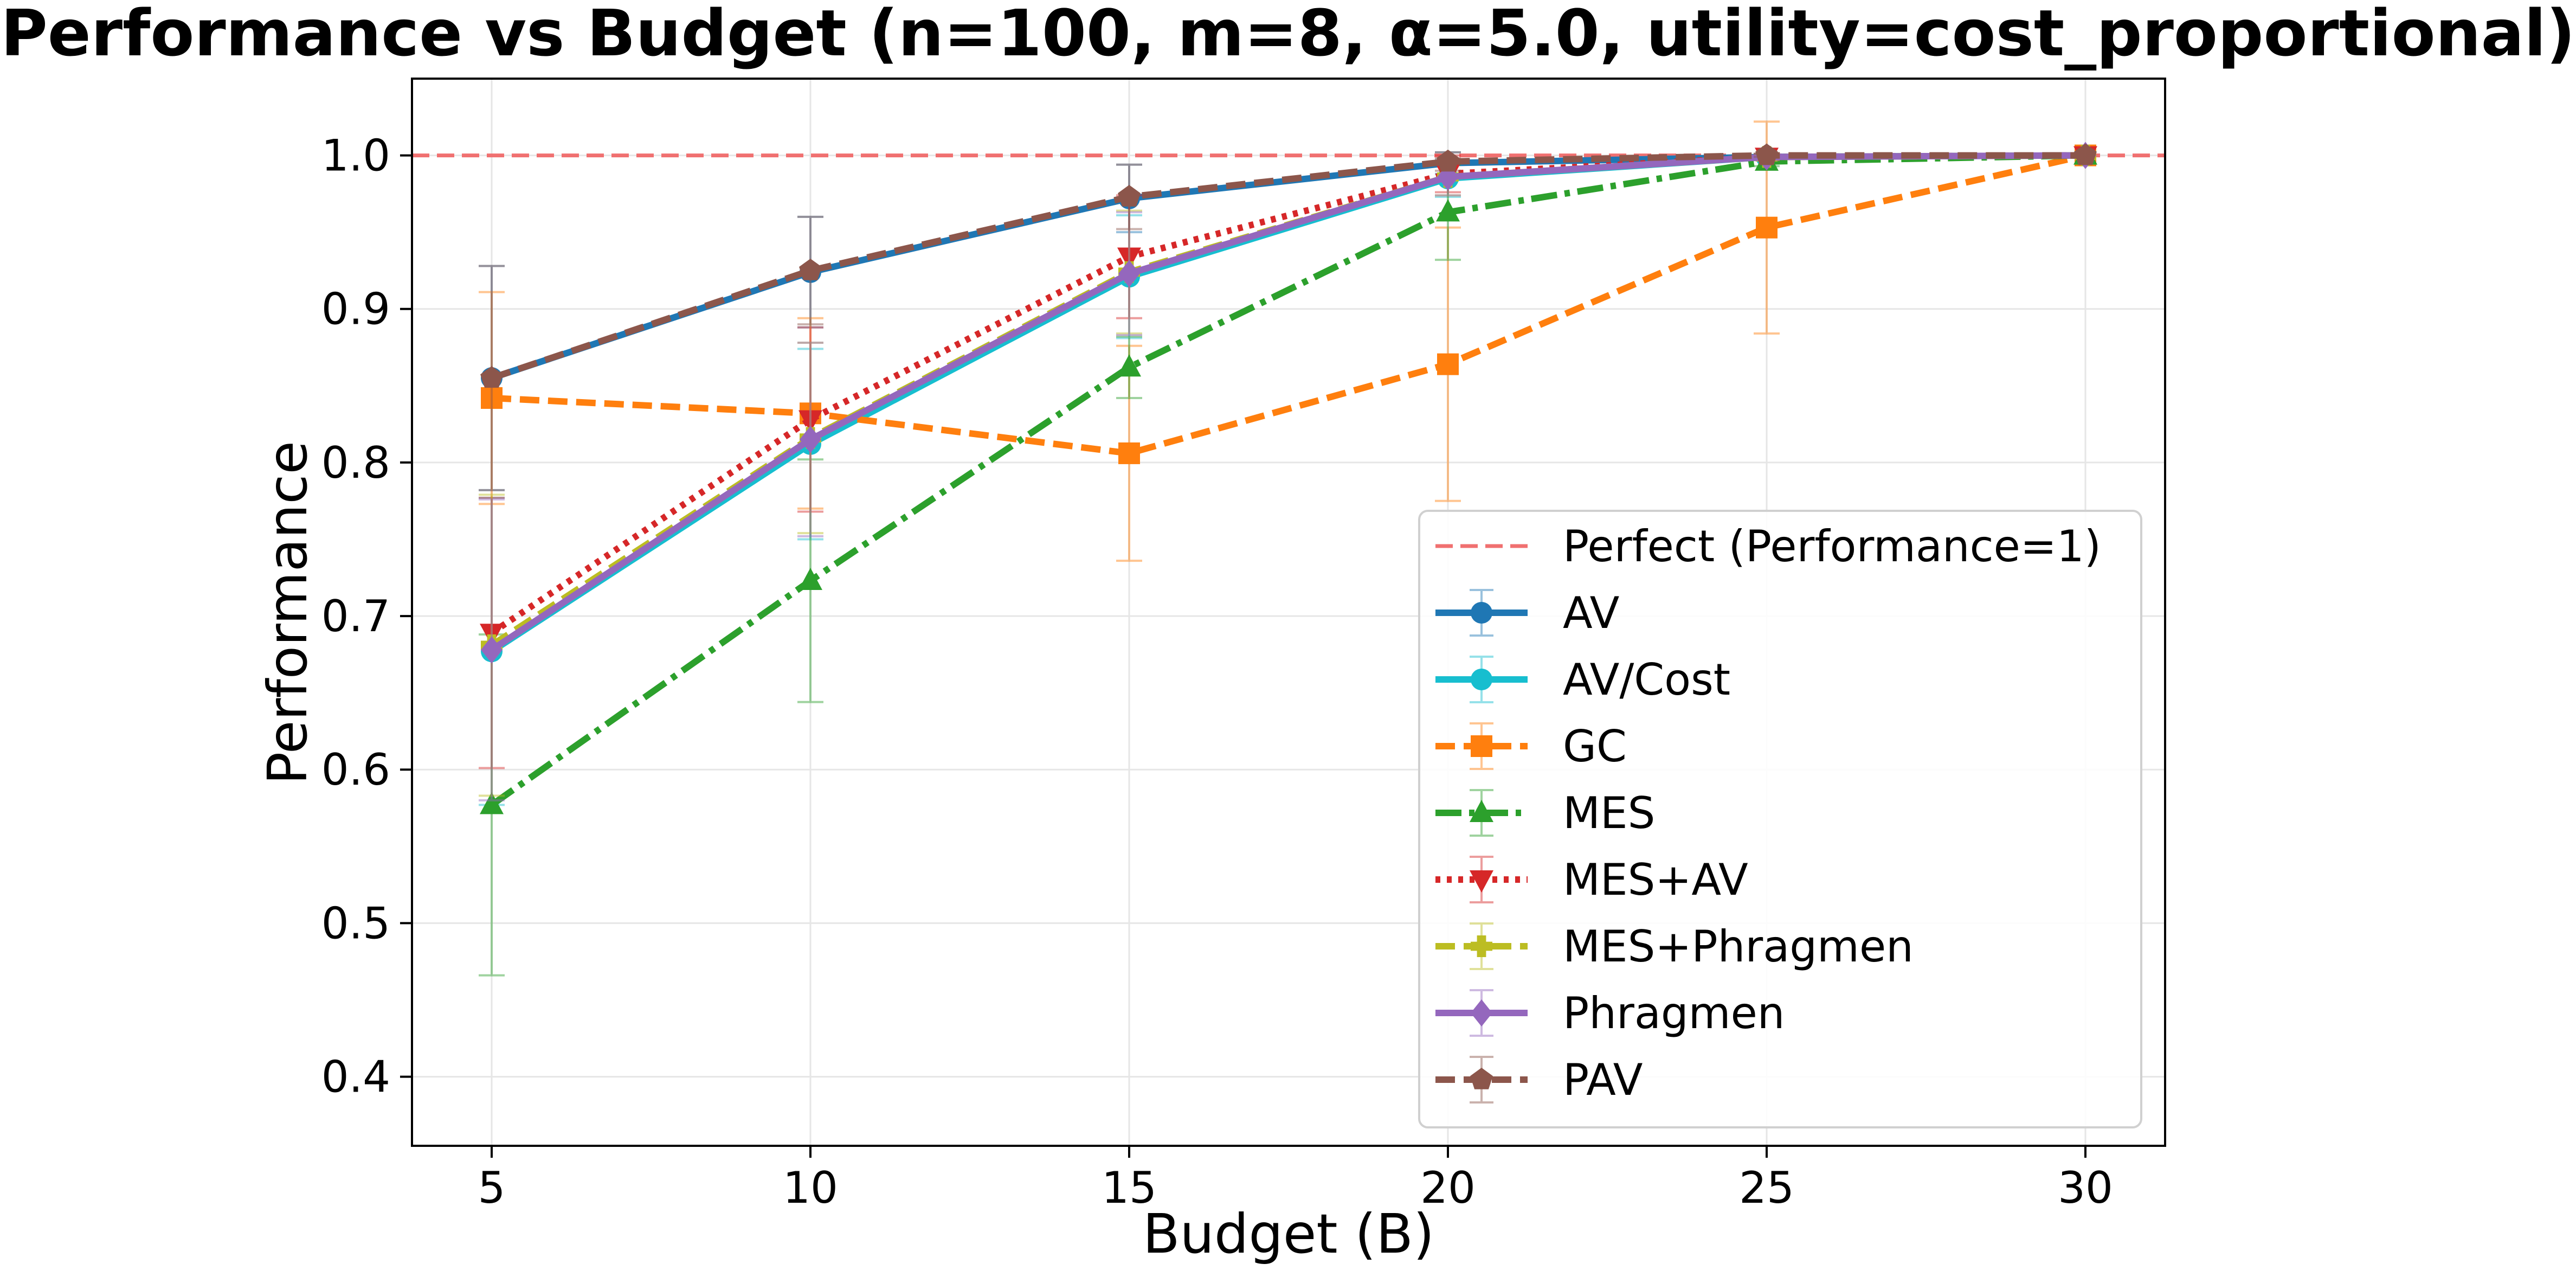 Image resolution: width=2576 pixels, height=1283 pixels. Describe the element at coordinates (1539, 1080) in the screenshot. I see `legend-item: PAV` at that location.